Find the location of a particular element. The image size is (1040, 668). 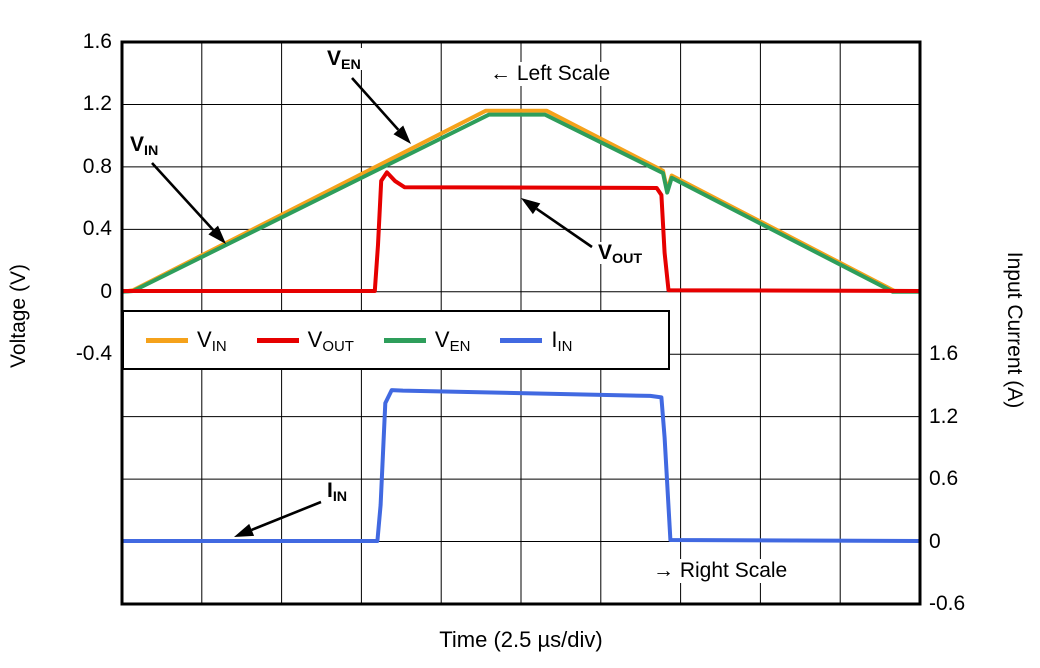

right-tick-label: 0.6 is located at coordinates (944, 479).